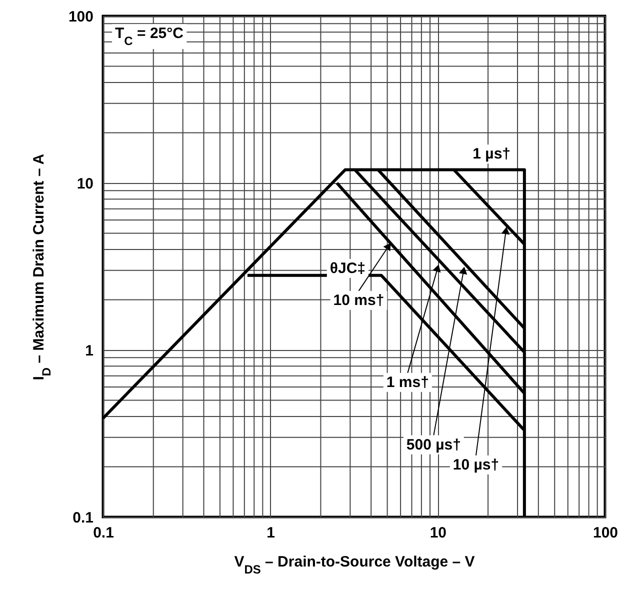 Image resolution: width=626 pixels, height=593 pixels. I want to click on y-tick-label: 1, so click(89, 351).